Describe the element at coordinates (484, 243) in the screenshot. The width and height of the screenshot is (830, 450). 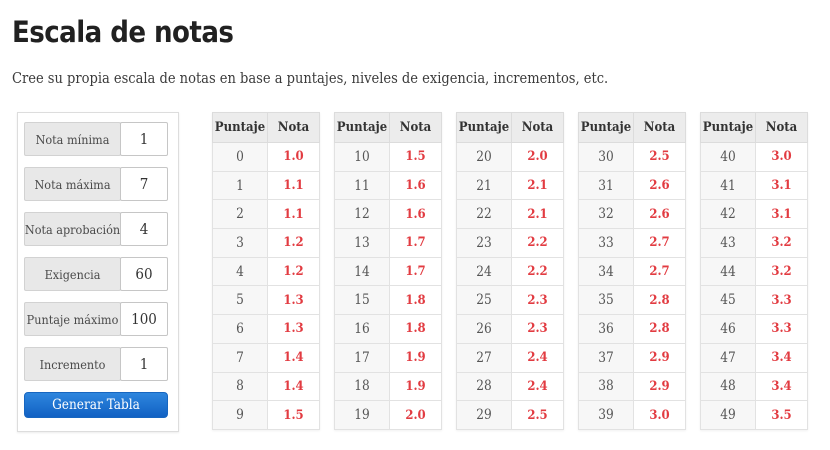
I see `puntaje-cell: 23` at that location.